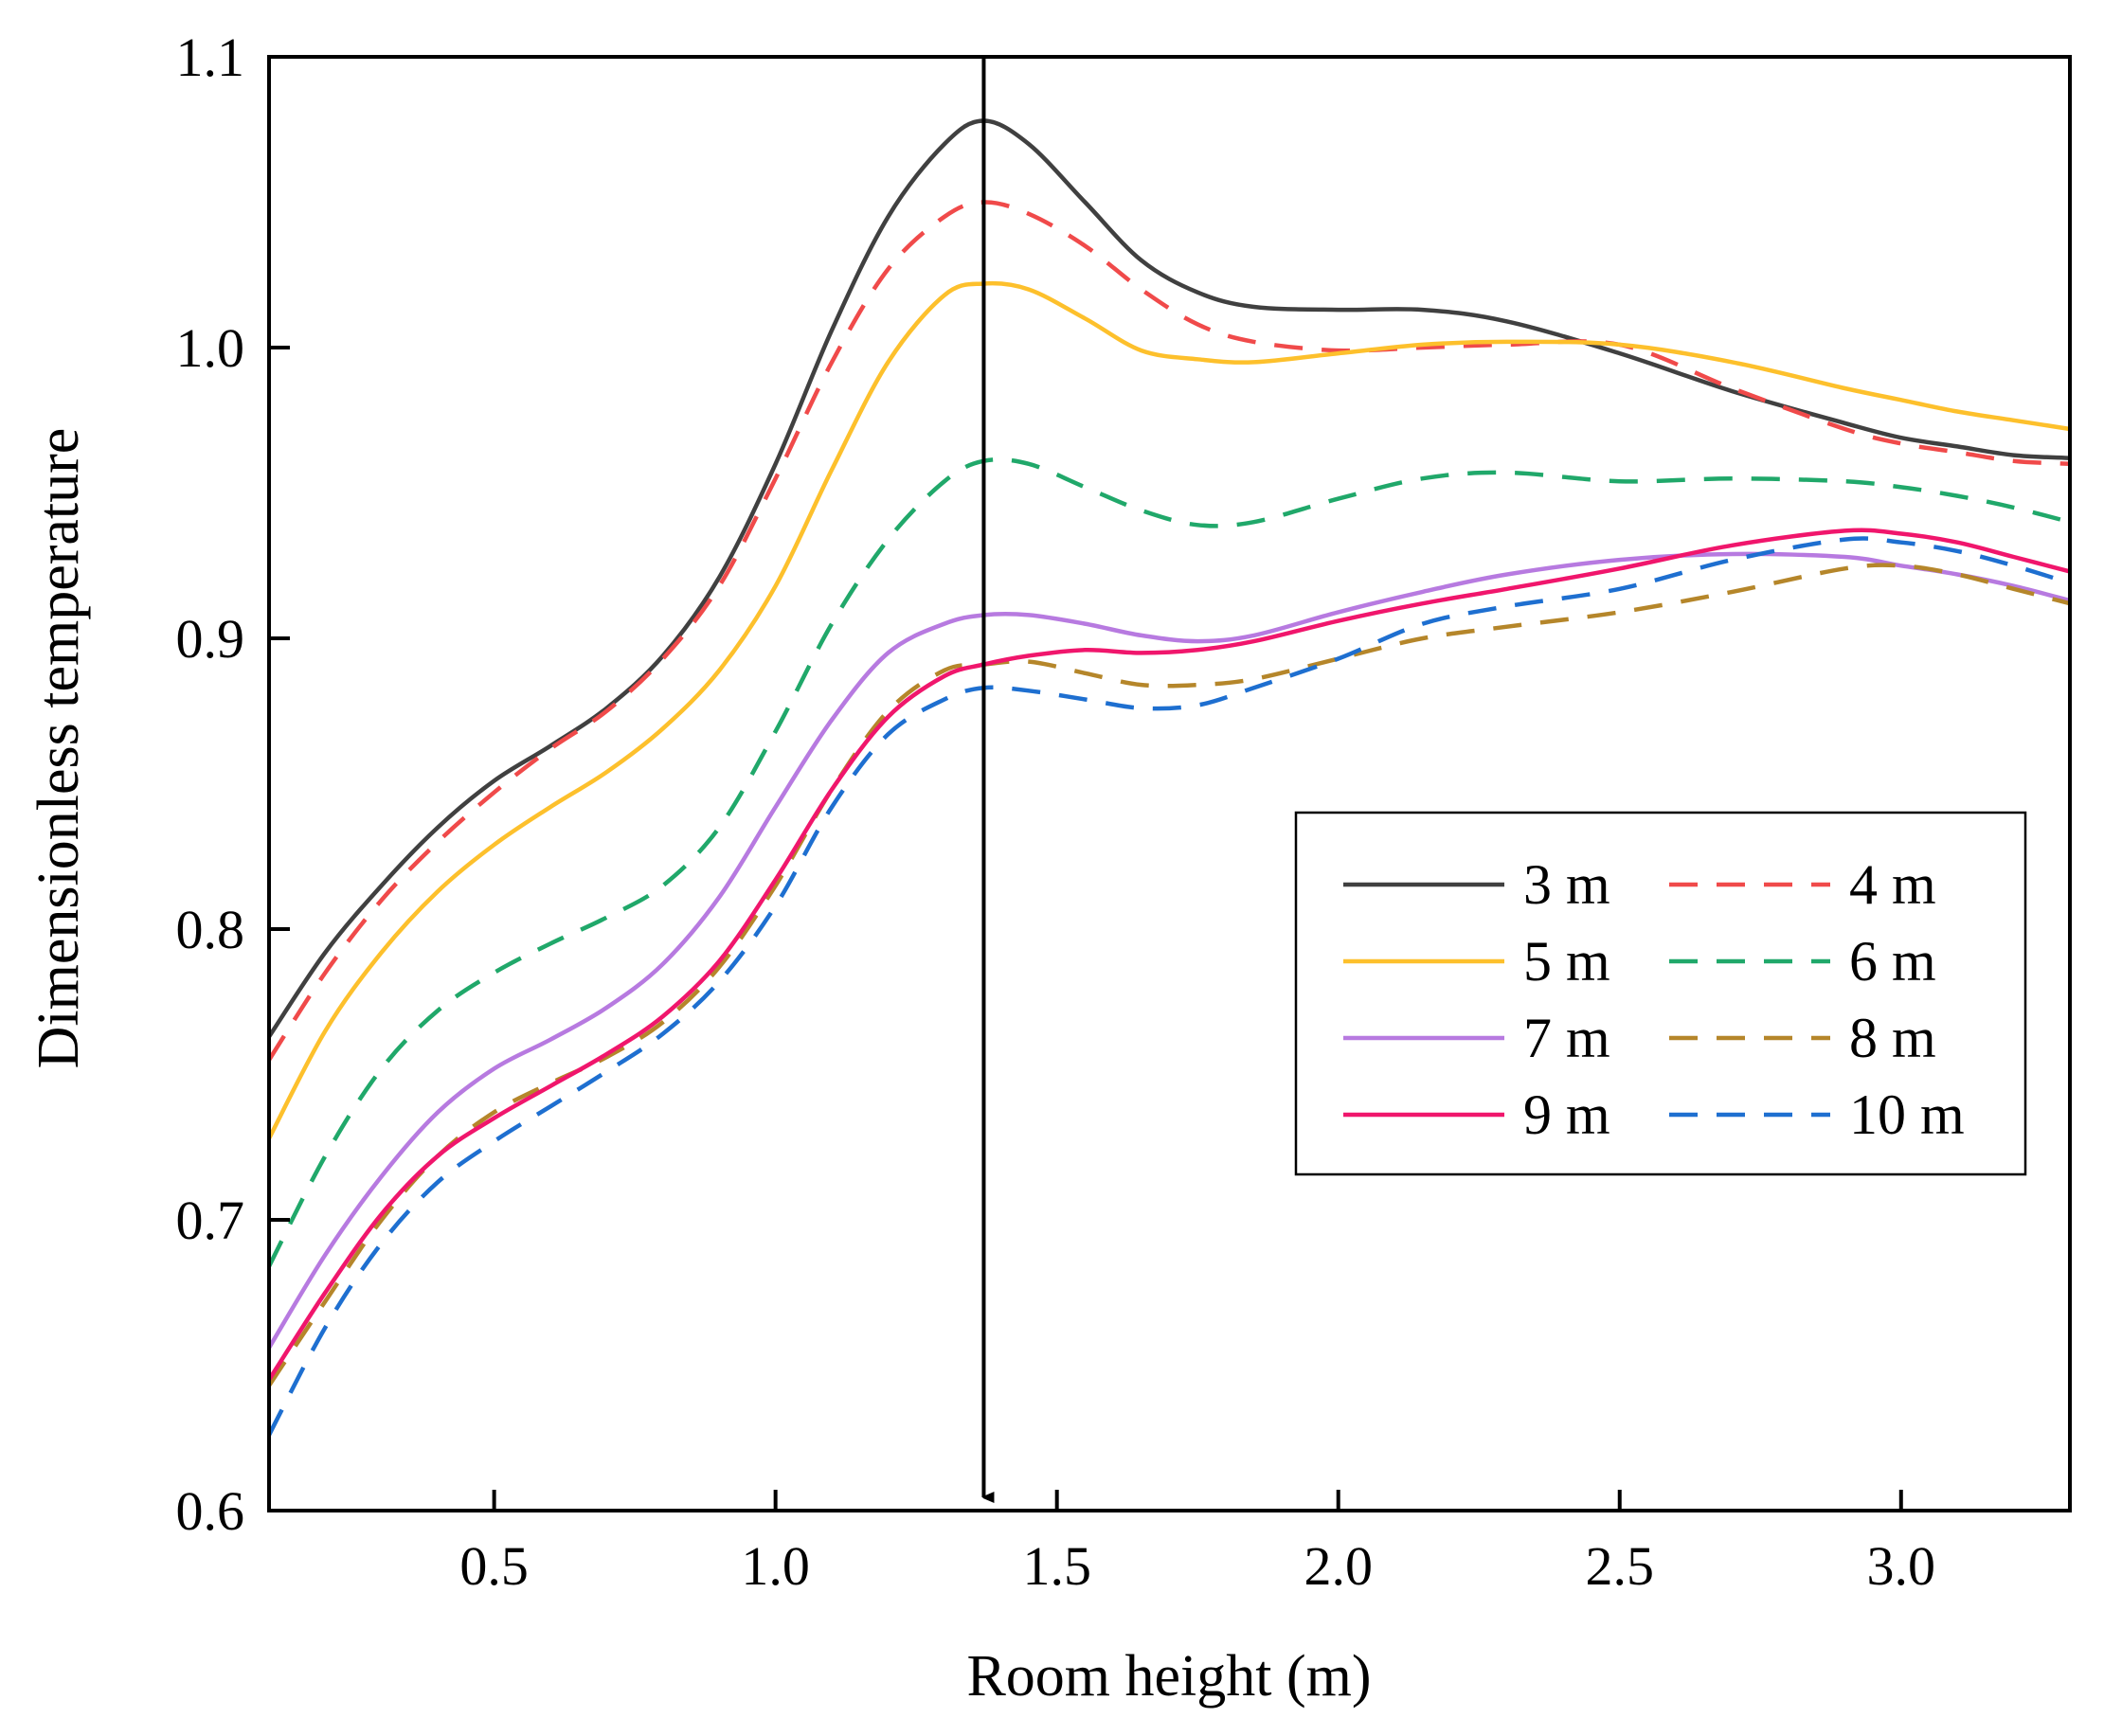 Image resolution: width=2104 pixels, height=1736 pixels. Describe the element at coordinates (1660, 993) in the screenshot. I see `legend: 3 m 4 m 5 m 6 m 7 m 8 m 9 m 10 m` at that location.